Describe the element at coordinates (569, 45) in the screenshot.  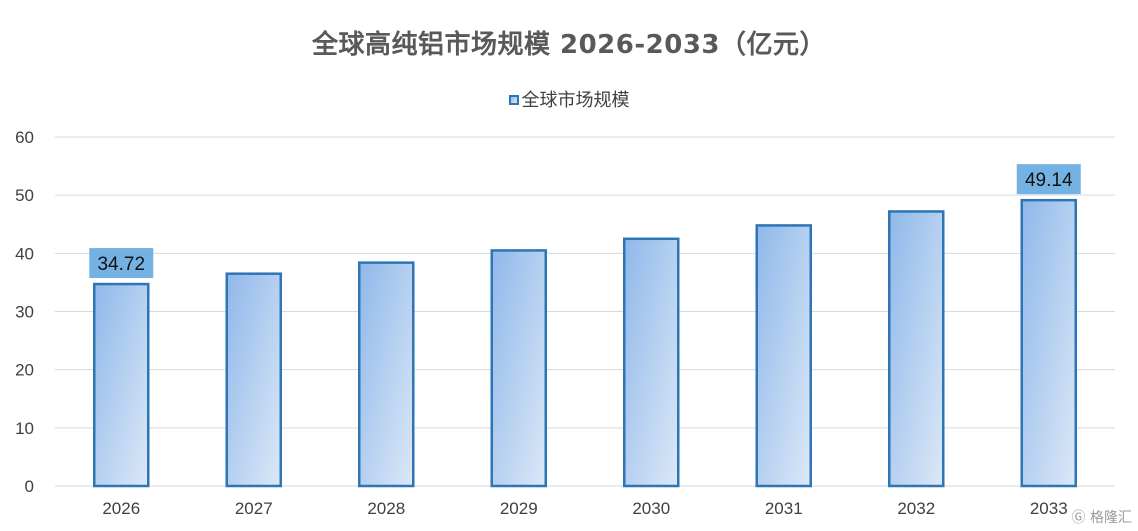
I see `chart-title: 全球高纯铝市场规模 2026-2033（亿元）` at that location.